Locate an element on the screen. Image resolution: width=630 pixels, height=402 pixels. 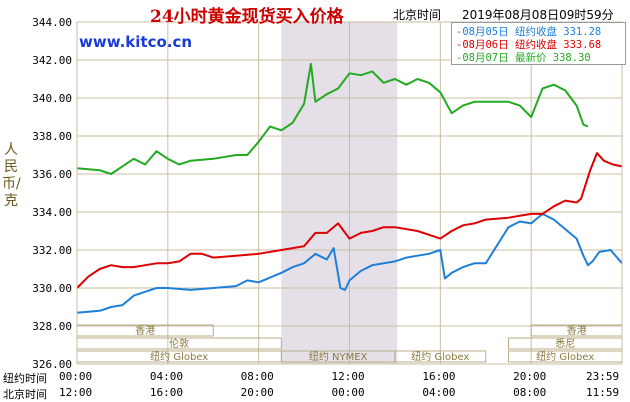
legend-item: -08月05日 纽约收盘 331.28 is located at coordinates (529, 32).